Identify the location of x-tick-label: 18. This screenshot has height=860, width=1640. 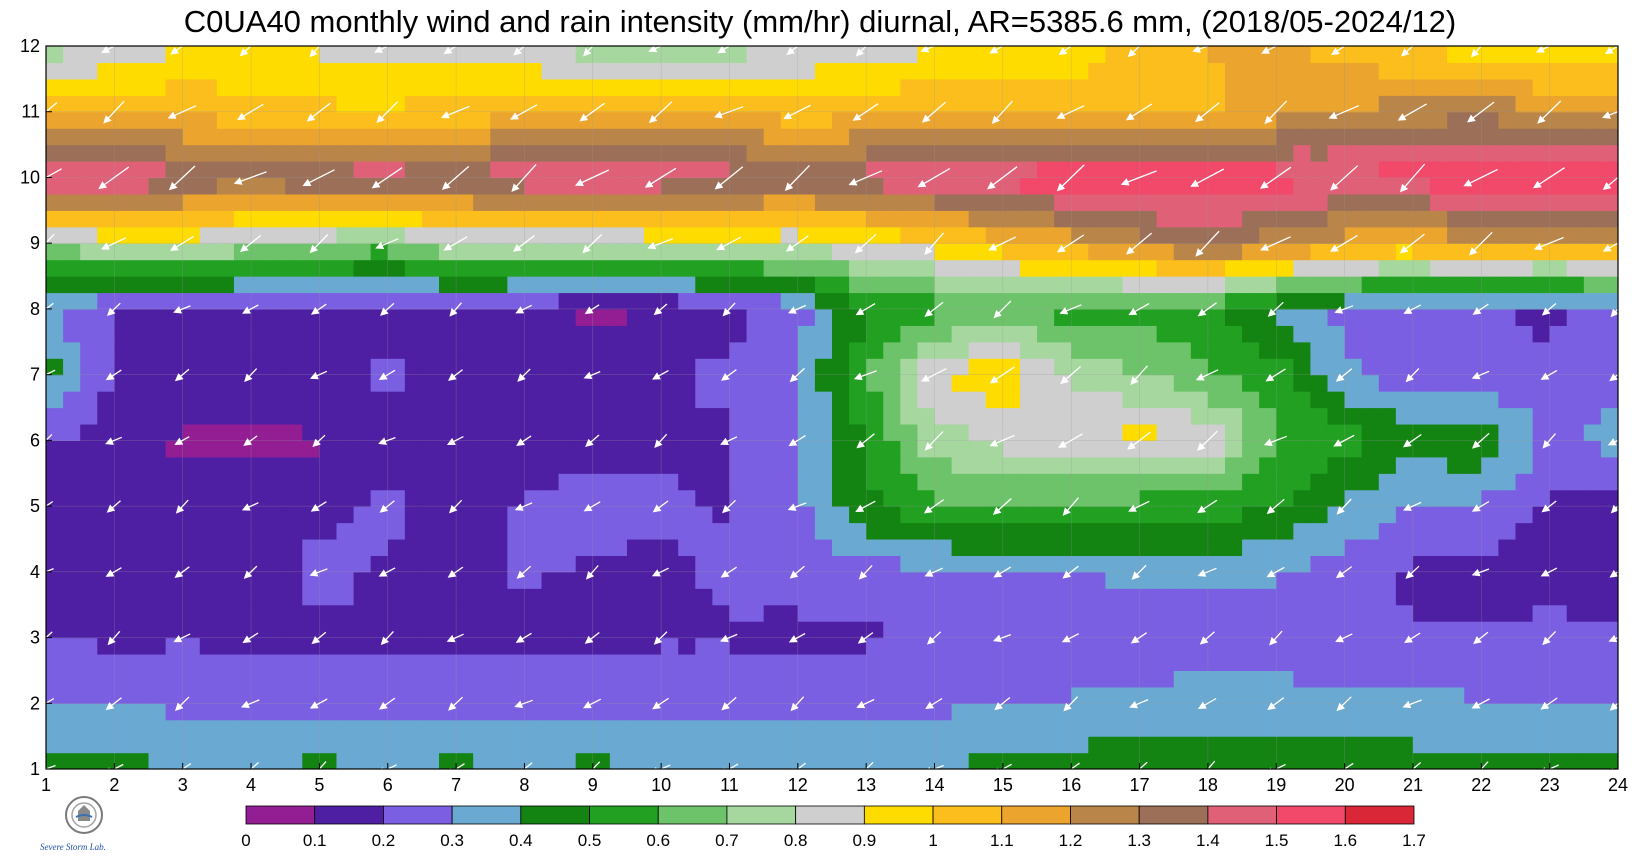
(1208, 785).